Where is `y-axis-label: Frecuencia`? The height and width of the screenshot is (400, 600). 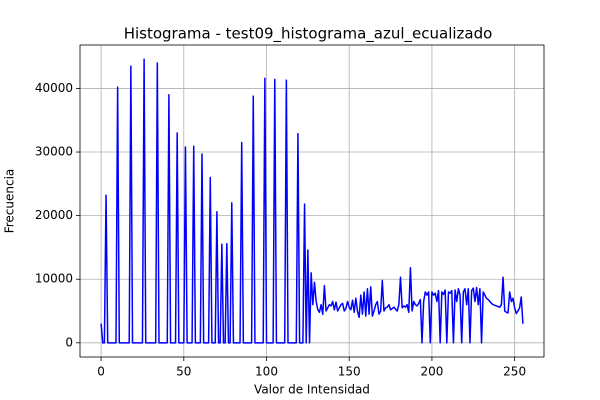 y-axis-label: Frecuencia is located at coordinates (10, 201).